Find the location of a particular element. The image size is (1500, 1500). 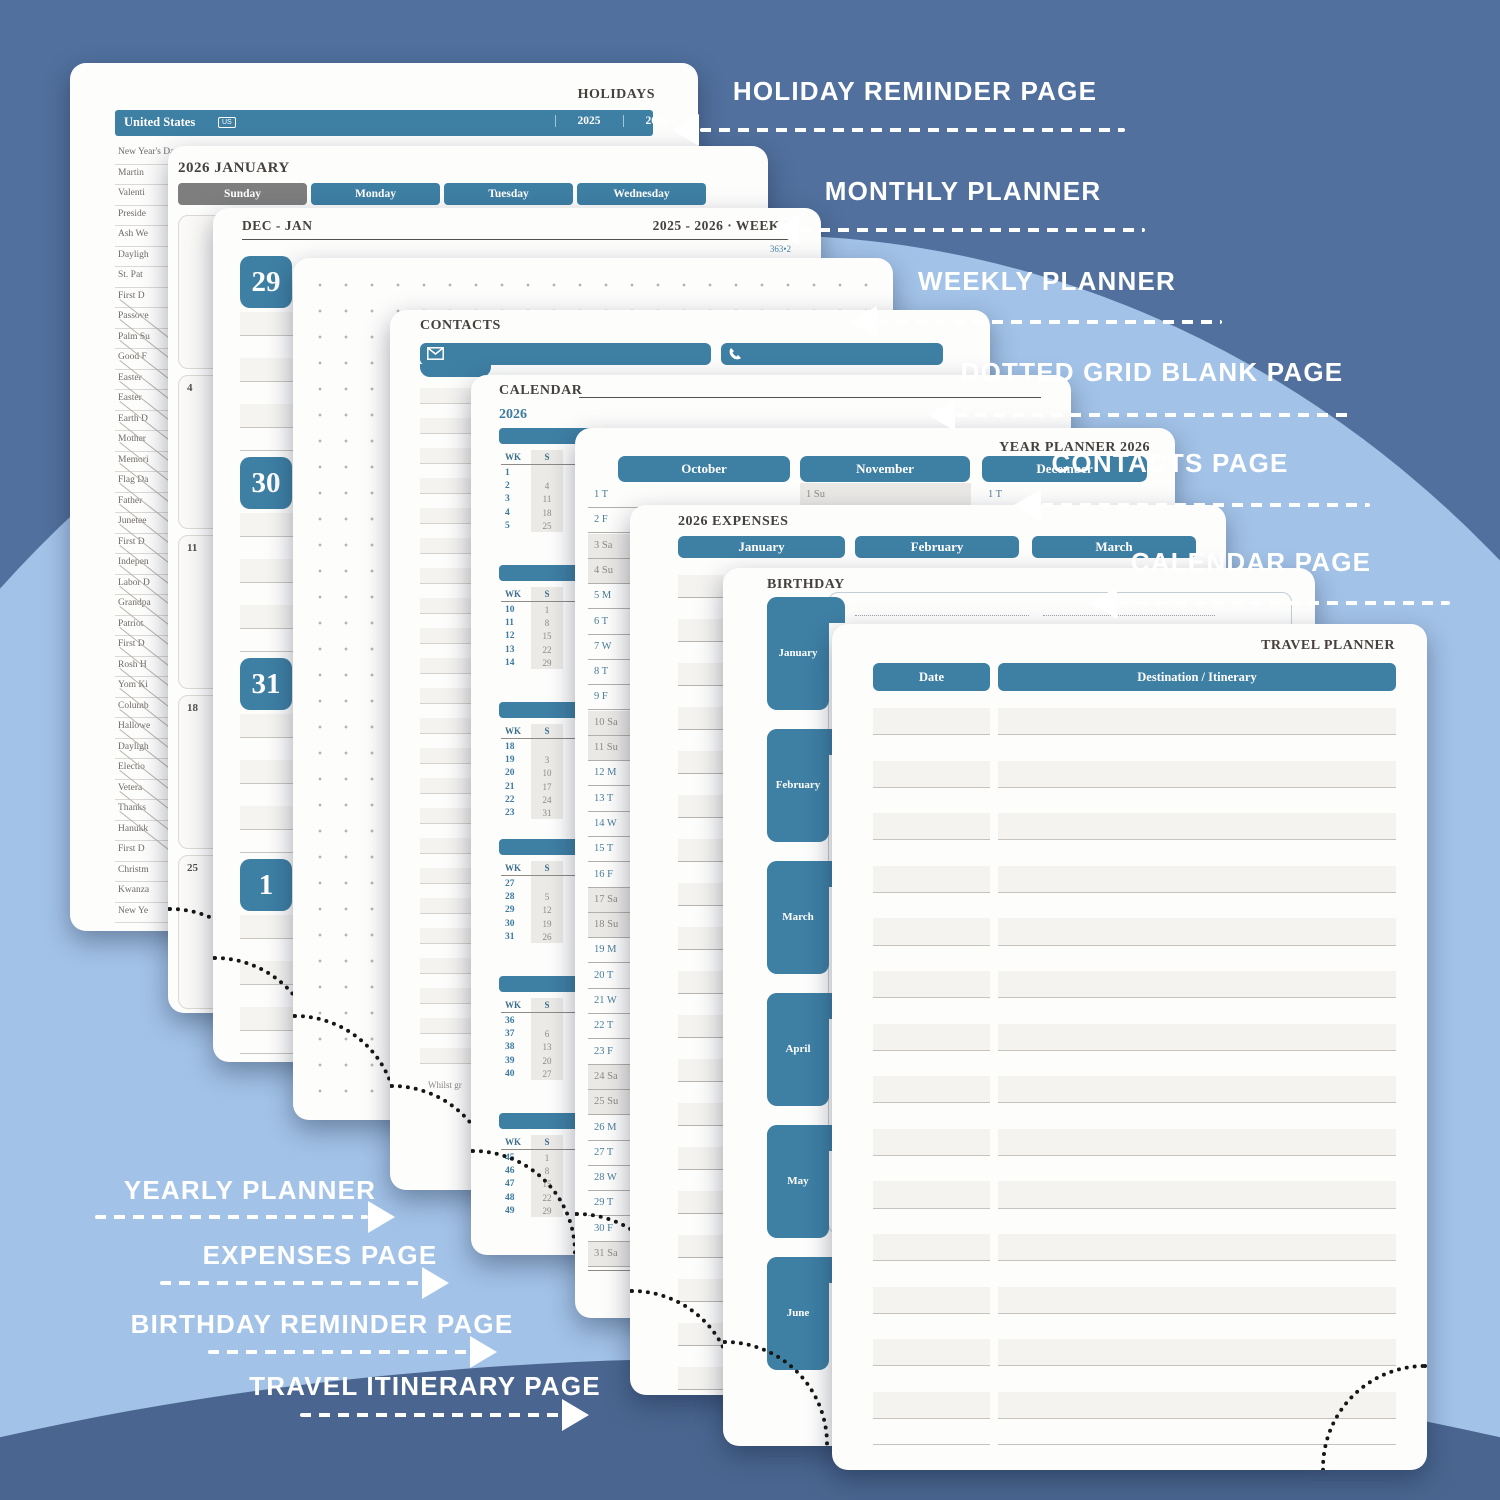

holiday-name: Earth D is located at coordinates (133, 418).